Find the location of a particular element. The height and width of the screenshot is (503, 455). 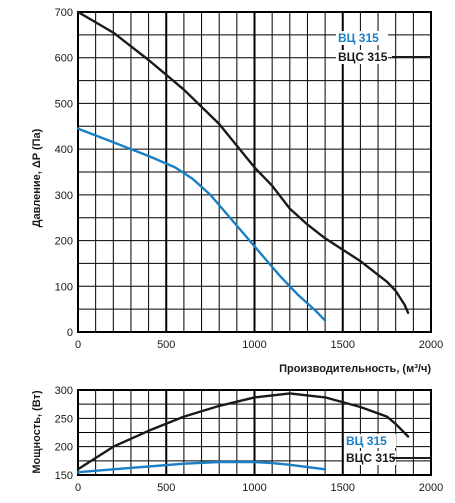

y-tick-label: 400 is located at coordinates (64, 150).